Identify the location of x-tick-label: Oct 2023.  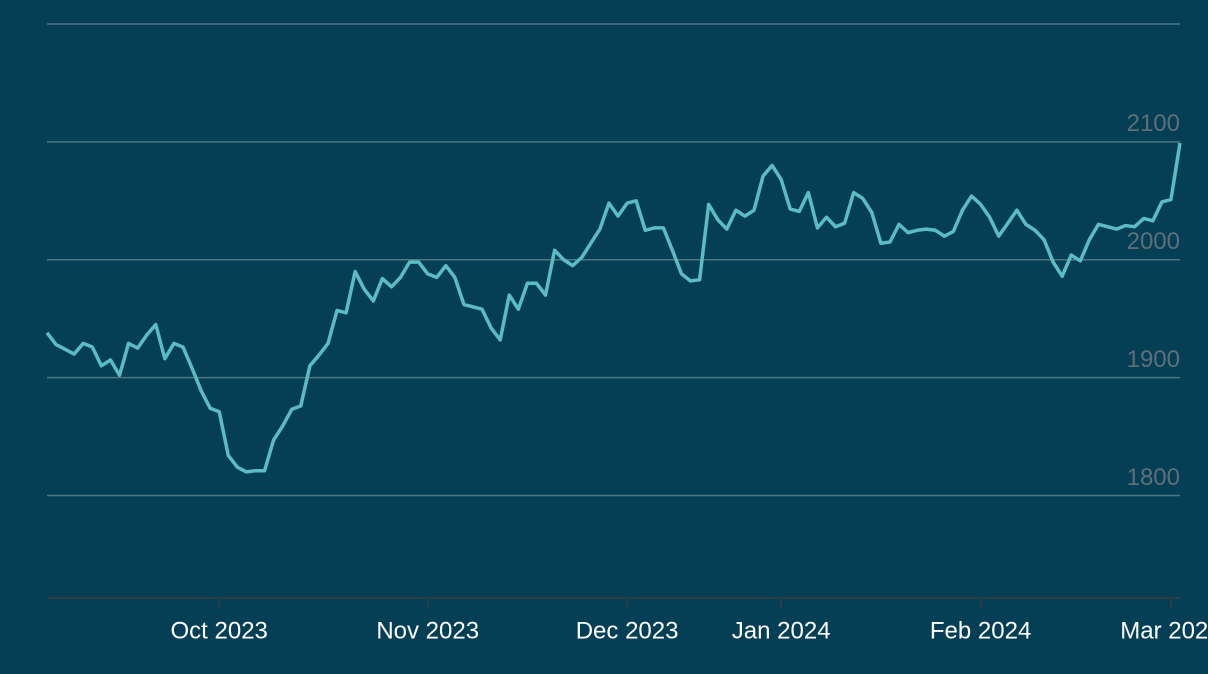
(219, 630).